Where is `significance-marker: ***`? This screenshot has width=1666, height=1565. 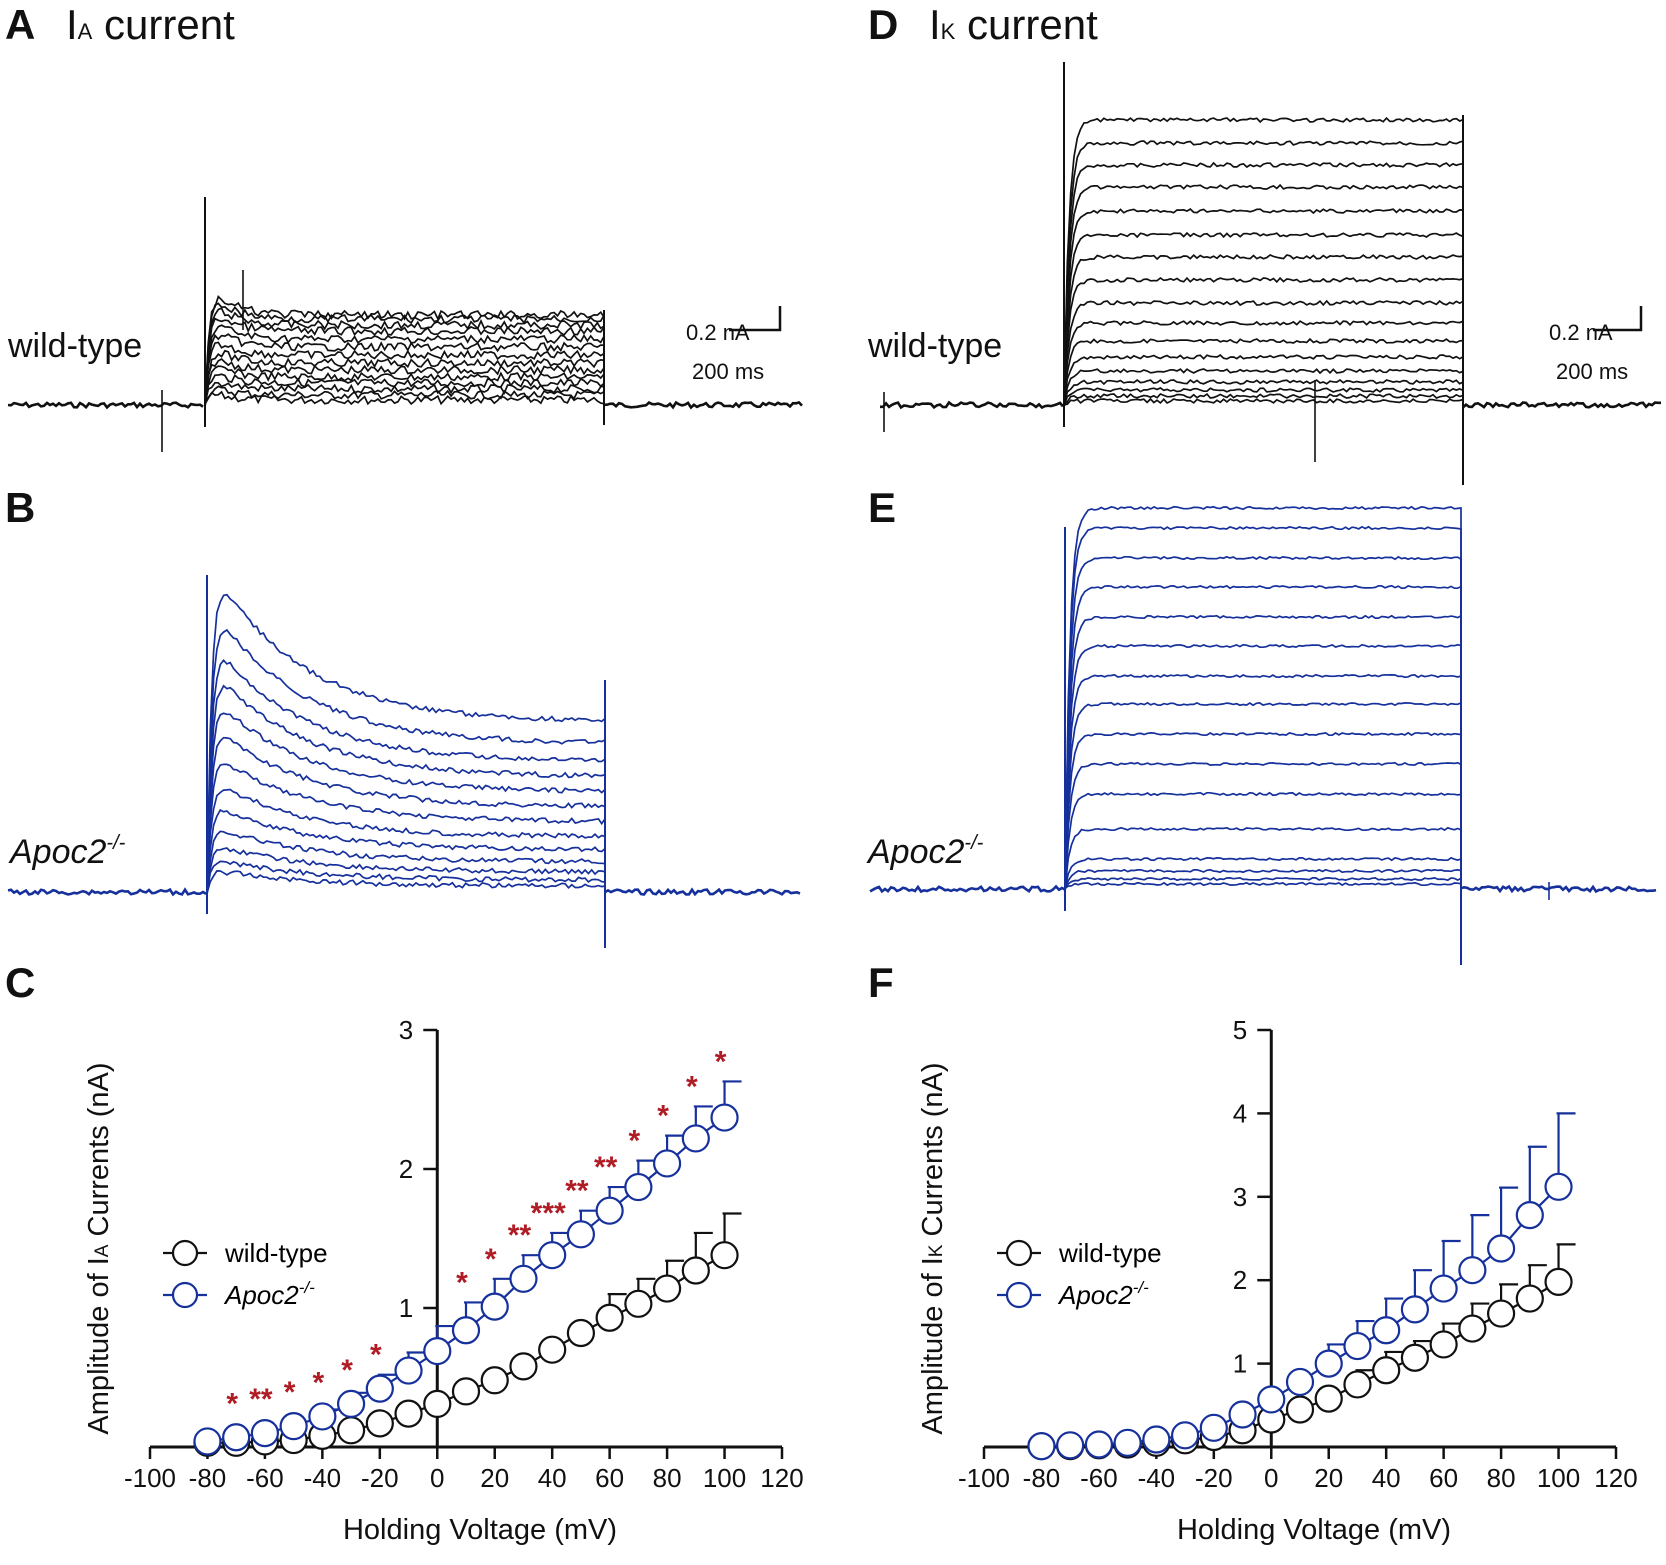
significance-marker: *** is located at coordinates (548, 1213).